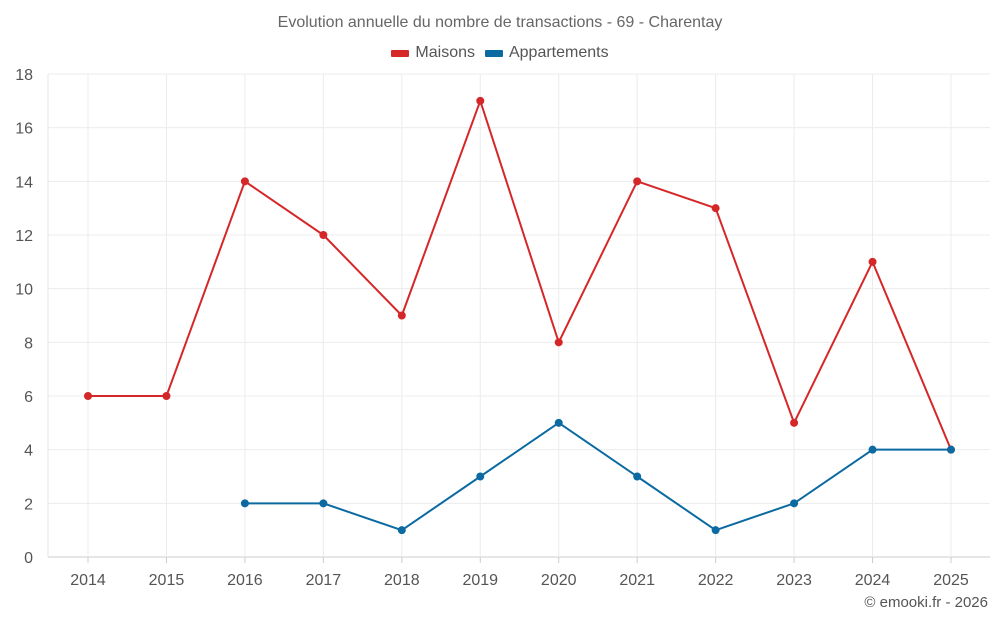 Image resolution: width=1000 pixels, height=625 pixels. I want to click on legend-item-maisons: Maisons, so click(433, 53).